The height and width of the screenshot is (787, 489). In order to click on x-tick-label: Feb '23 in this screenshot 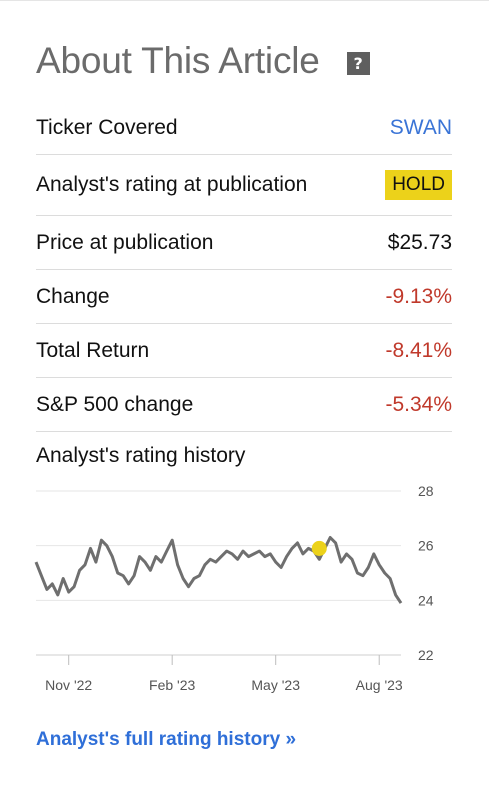, I will do `click(172, 685)`.